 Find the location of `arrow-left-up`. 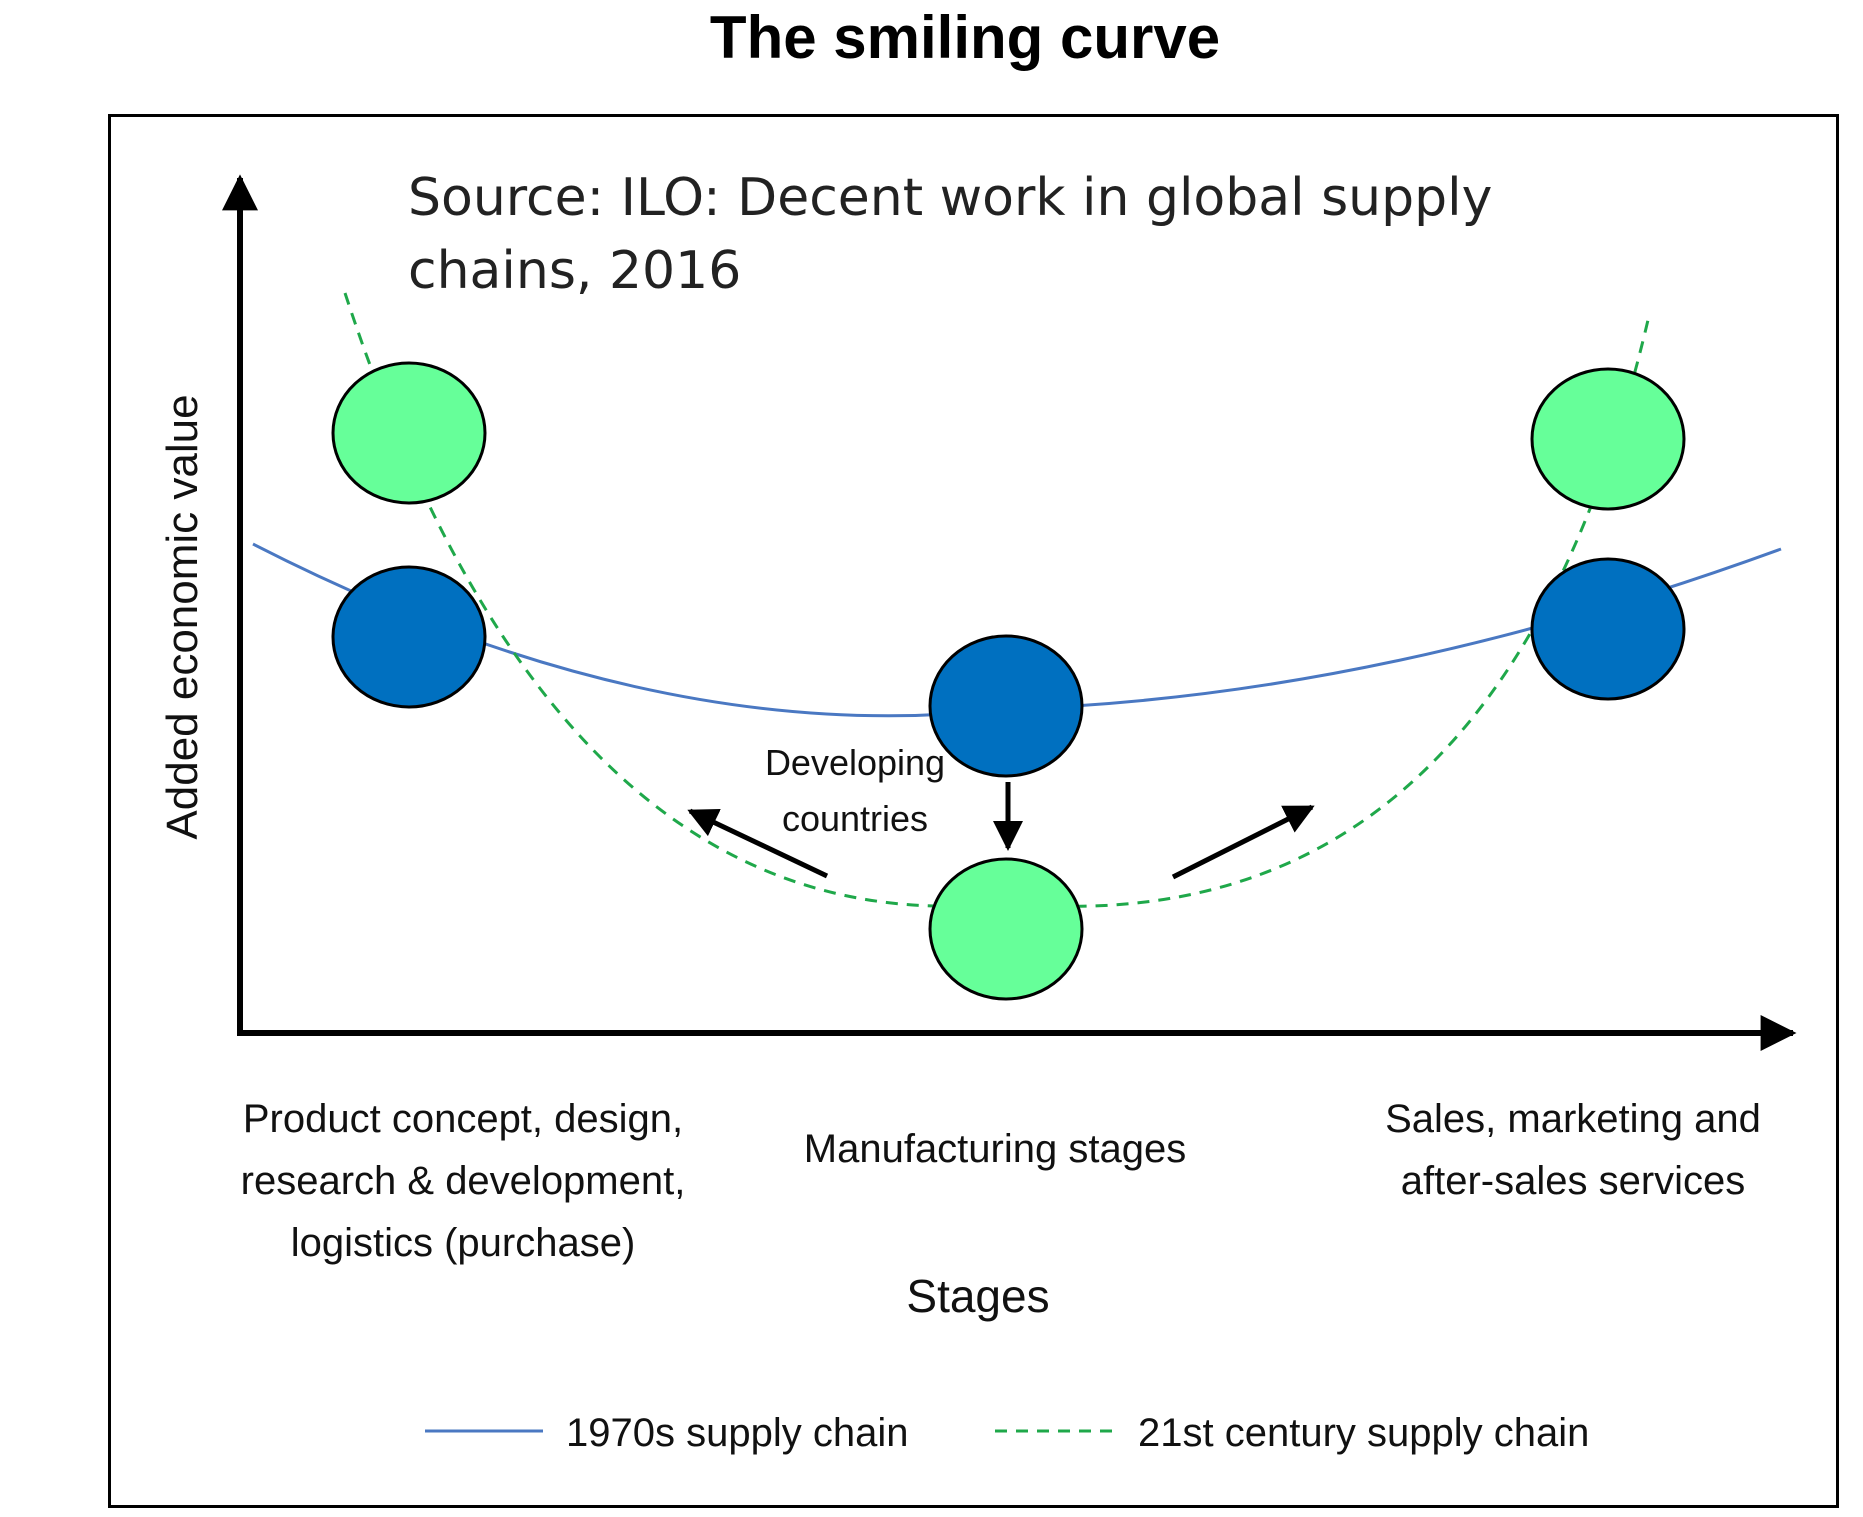

arrow-left-up is located at coordinates (758, 843).